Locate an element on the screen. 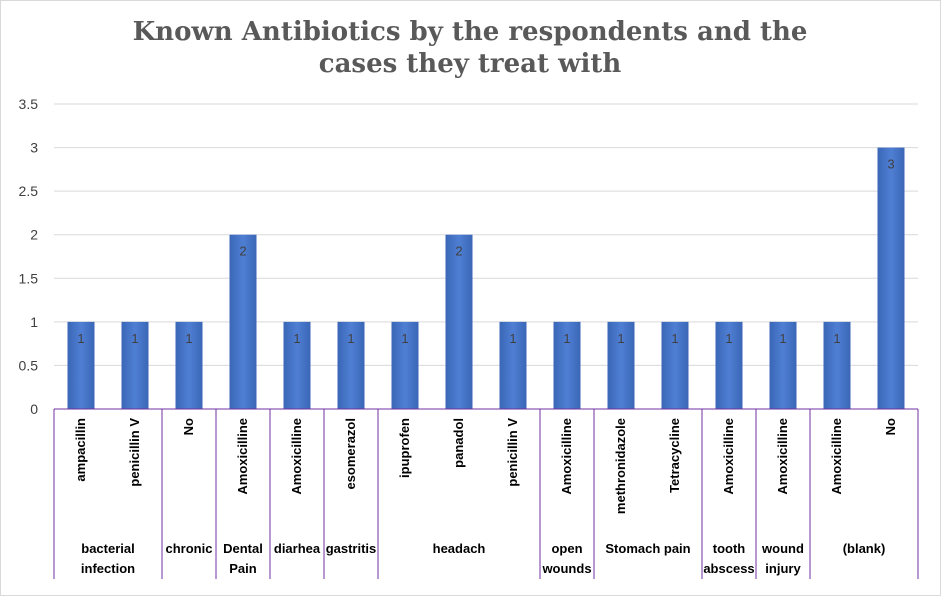 The height and width of the screenshot is (598, 943). y-tick-label: 1.5 is located at coordinates (29, 278).